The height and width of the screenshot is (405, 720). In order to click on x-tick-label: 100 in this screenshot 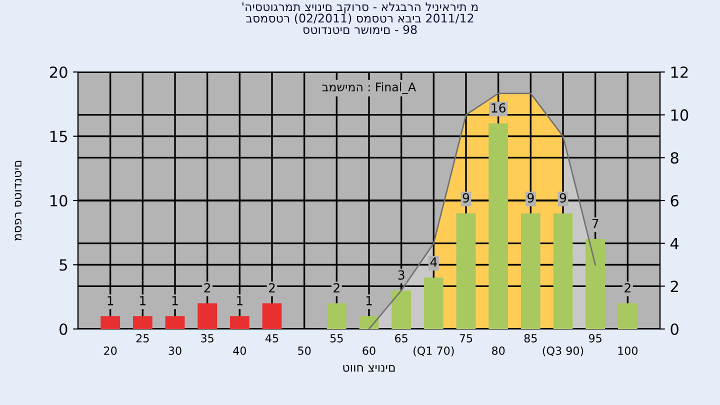, I will do `click(628, 350)`.